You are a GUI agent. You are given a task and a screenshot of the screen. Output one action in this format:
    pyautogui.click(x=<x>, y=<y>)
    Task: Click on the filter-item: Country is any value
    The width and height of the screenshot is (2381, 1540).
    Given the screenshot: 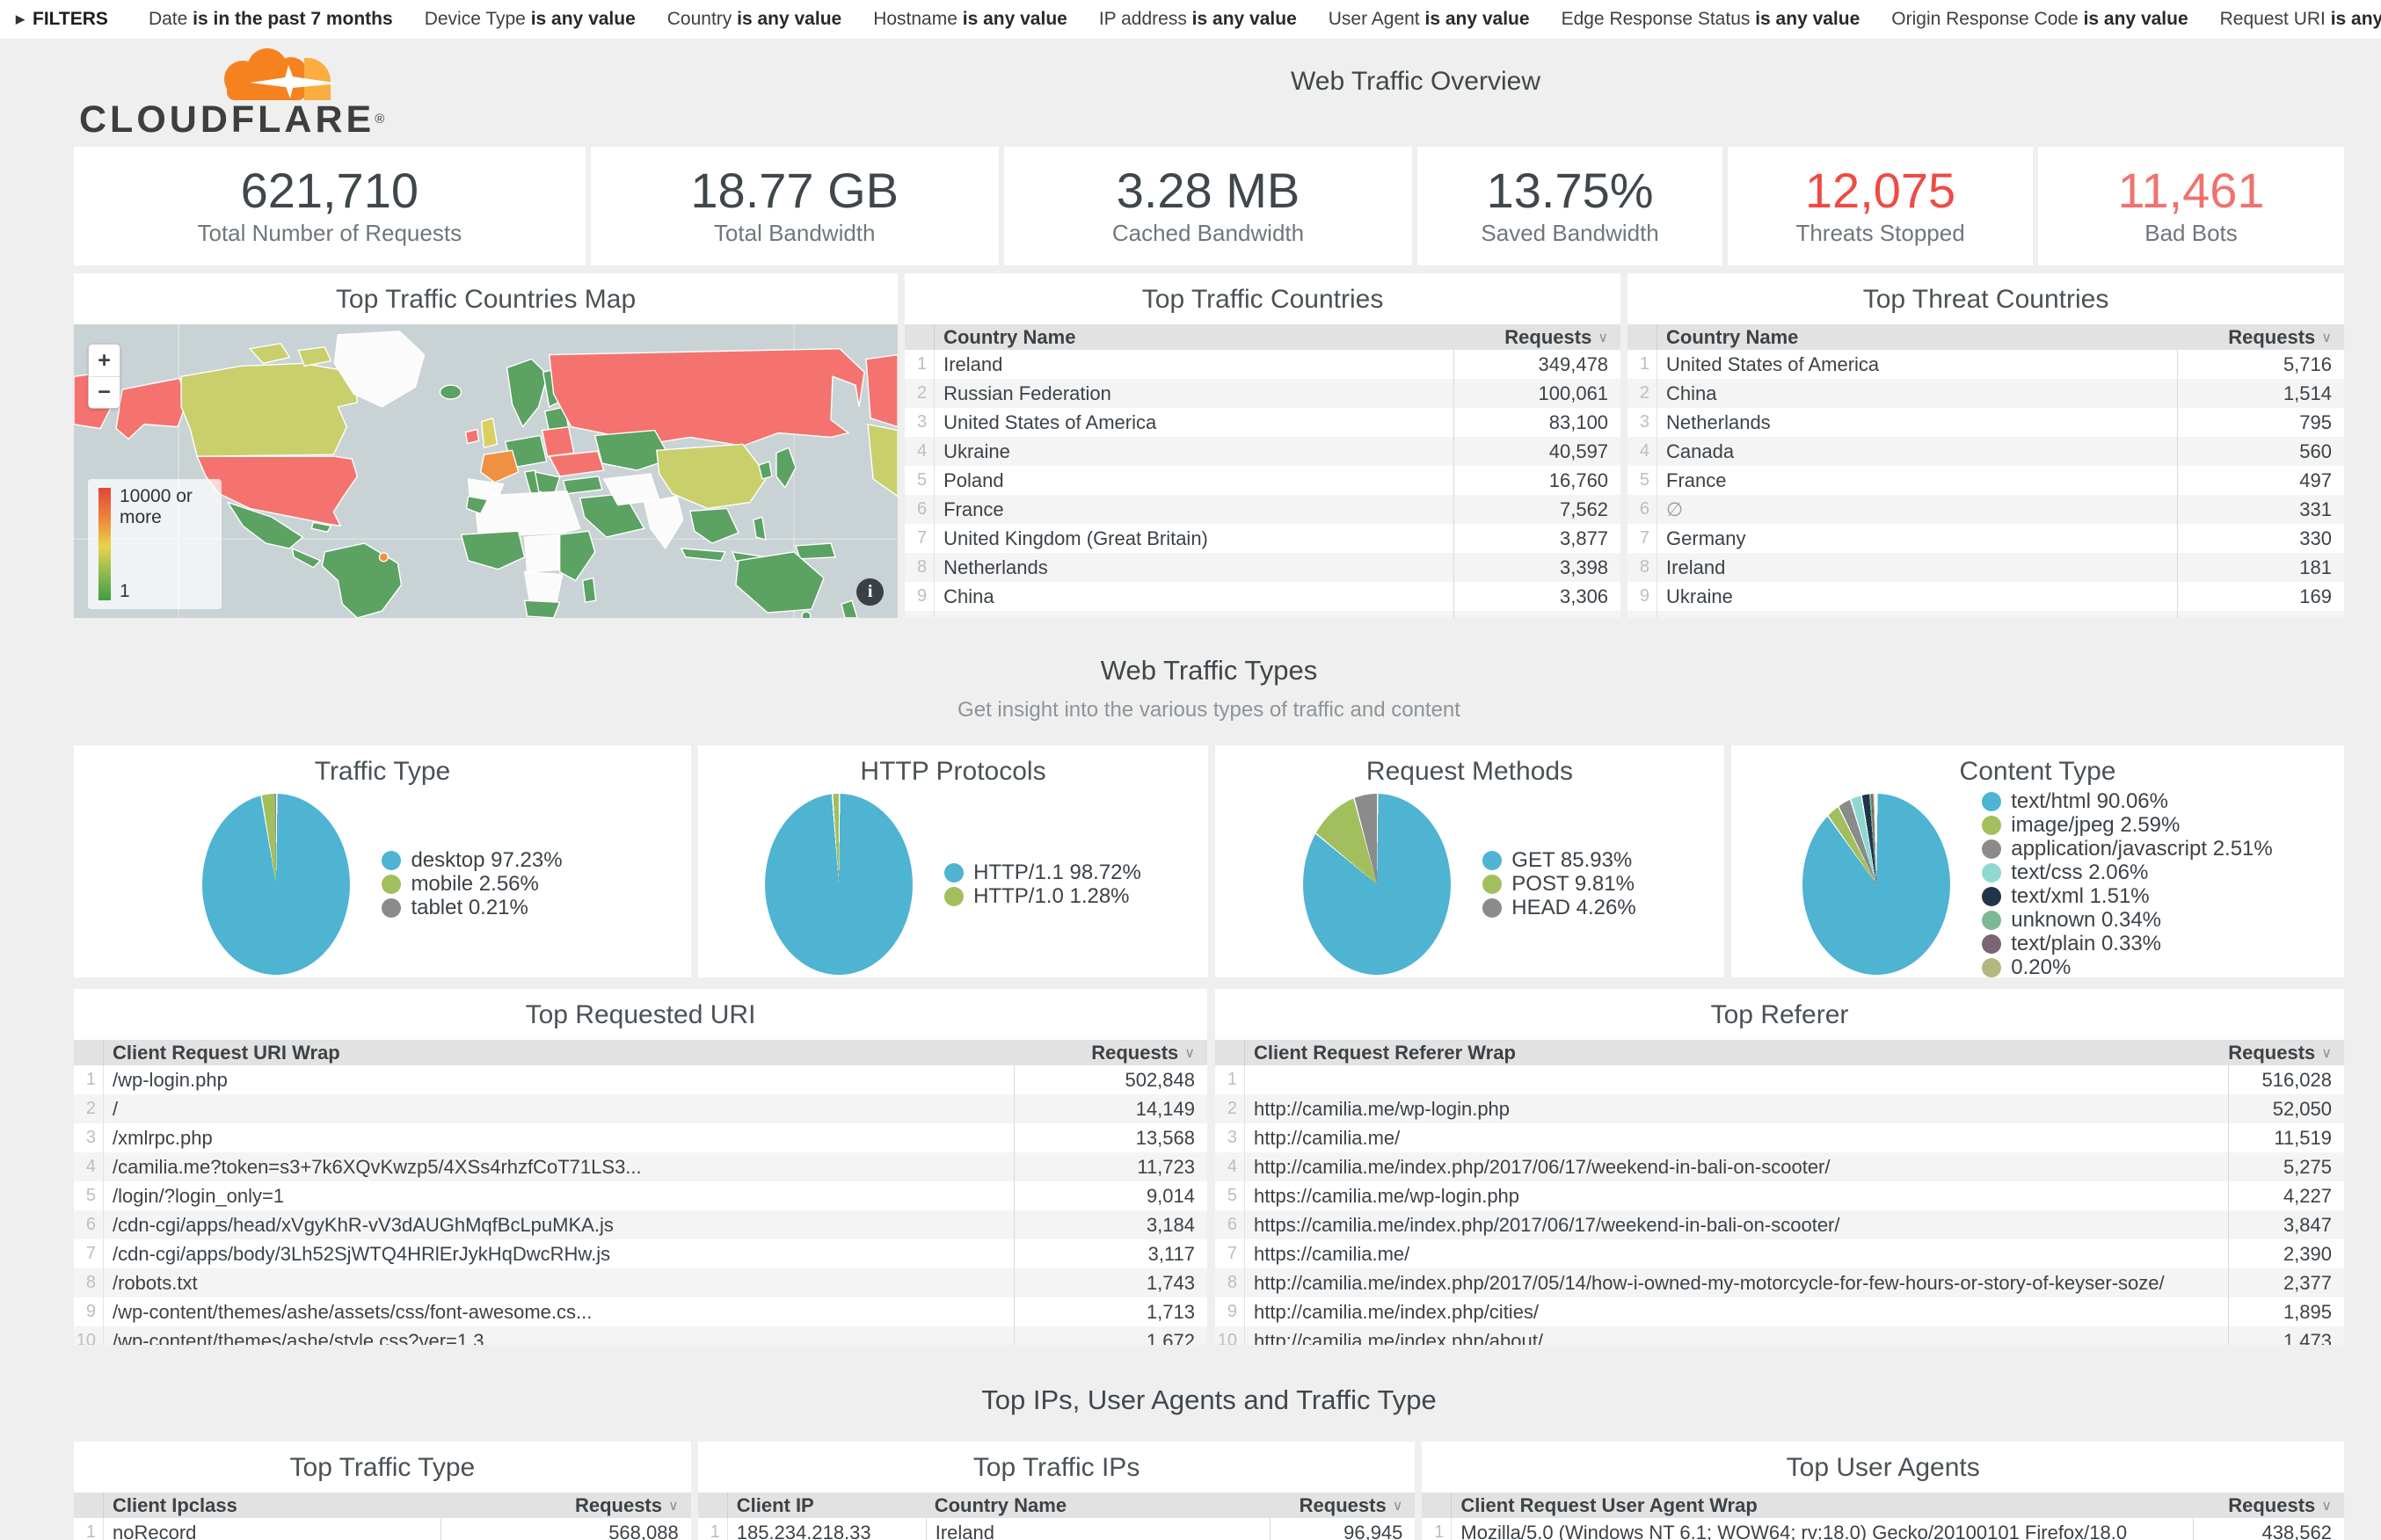 What is the action you would take?
    pyautogui.click(x=754, y=19)
    